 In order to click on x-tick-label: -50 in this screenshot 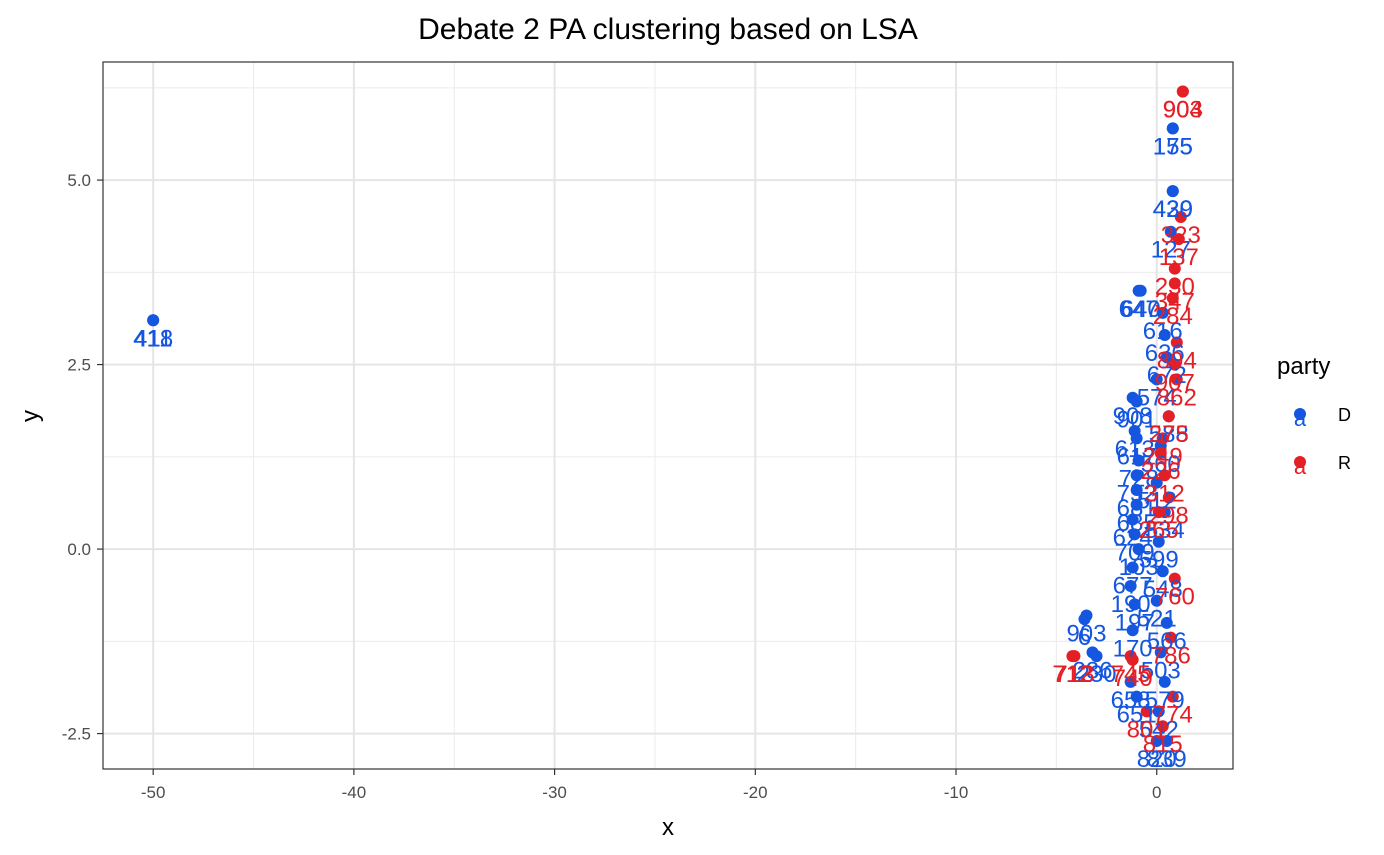, I will do `click(153, 792)`.